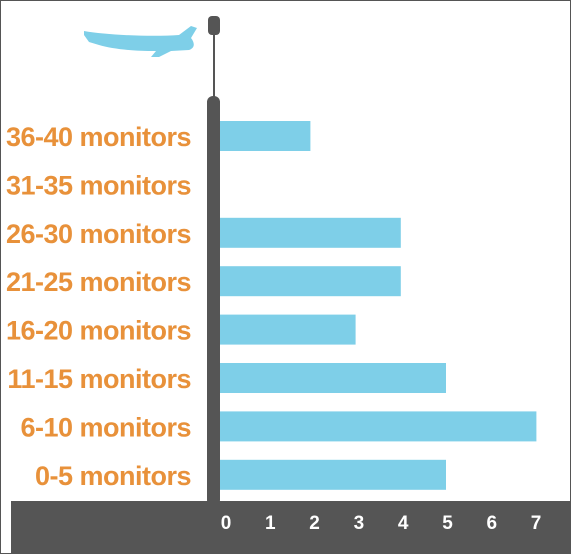 This screenshot has height=554, width=571. What do you see at coordinates (381, 523) in the screenshot?
I see `x-axis-ticks: 0 1 2 3 4 5 6 7` at bounding box center [381, 523].